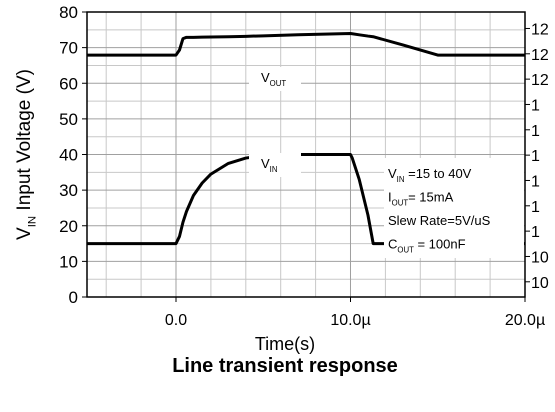 This screenshot has height=412, width=555. I want to click on annotation-bg, so click(454, 208).